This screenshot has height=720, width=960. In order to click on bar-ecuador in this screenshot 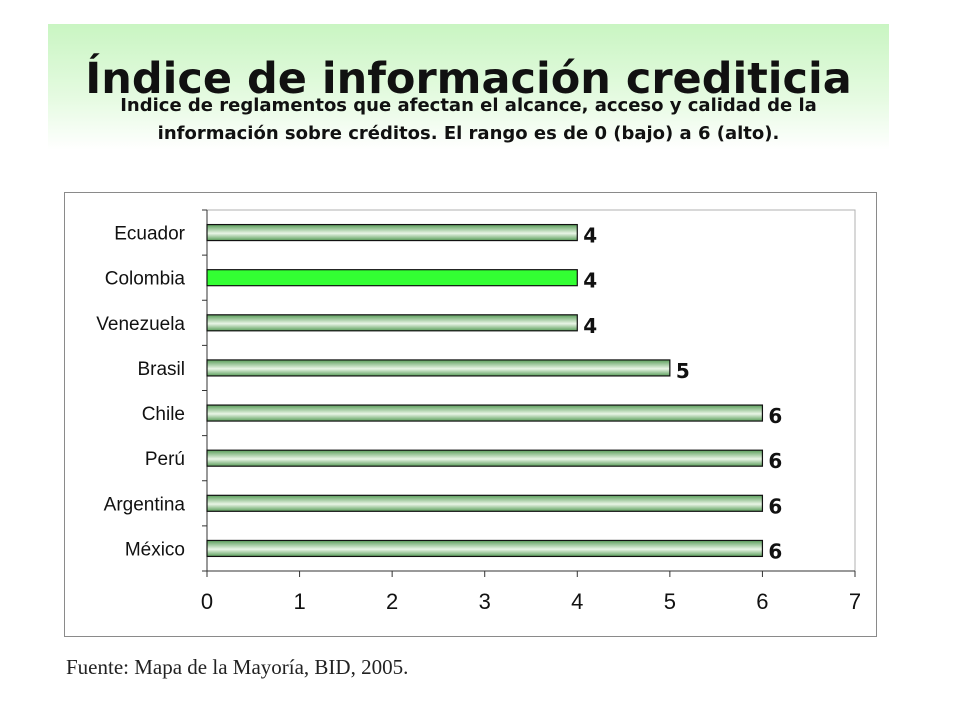, I will do `click(392, 232)`.